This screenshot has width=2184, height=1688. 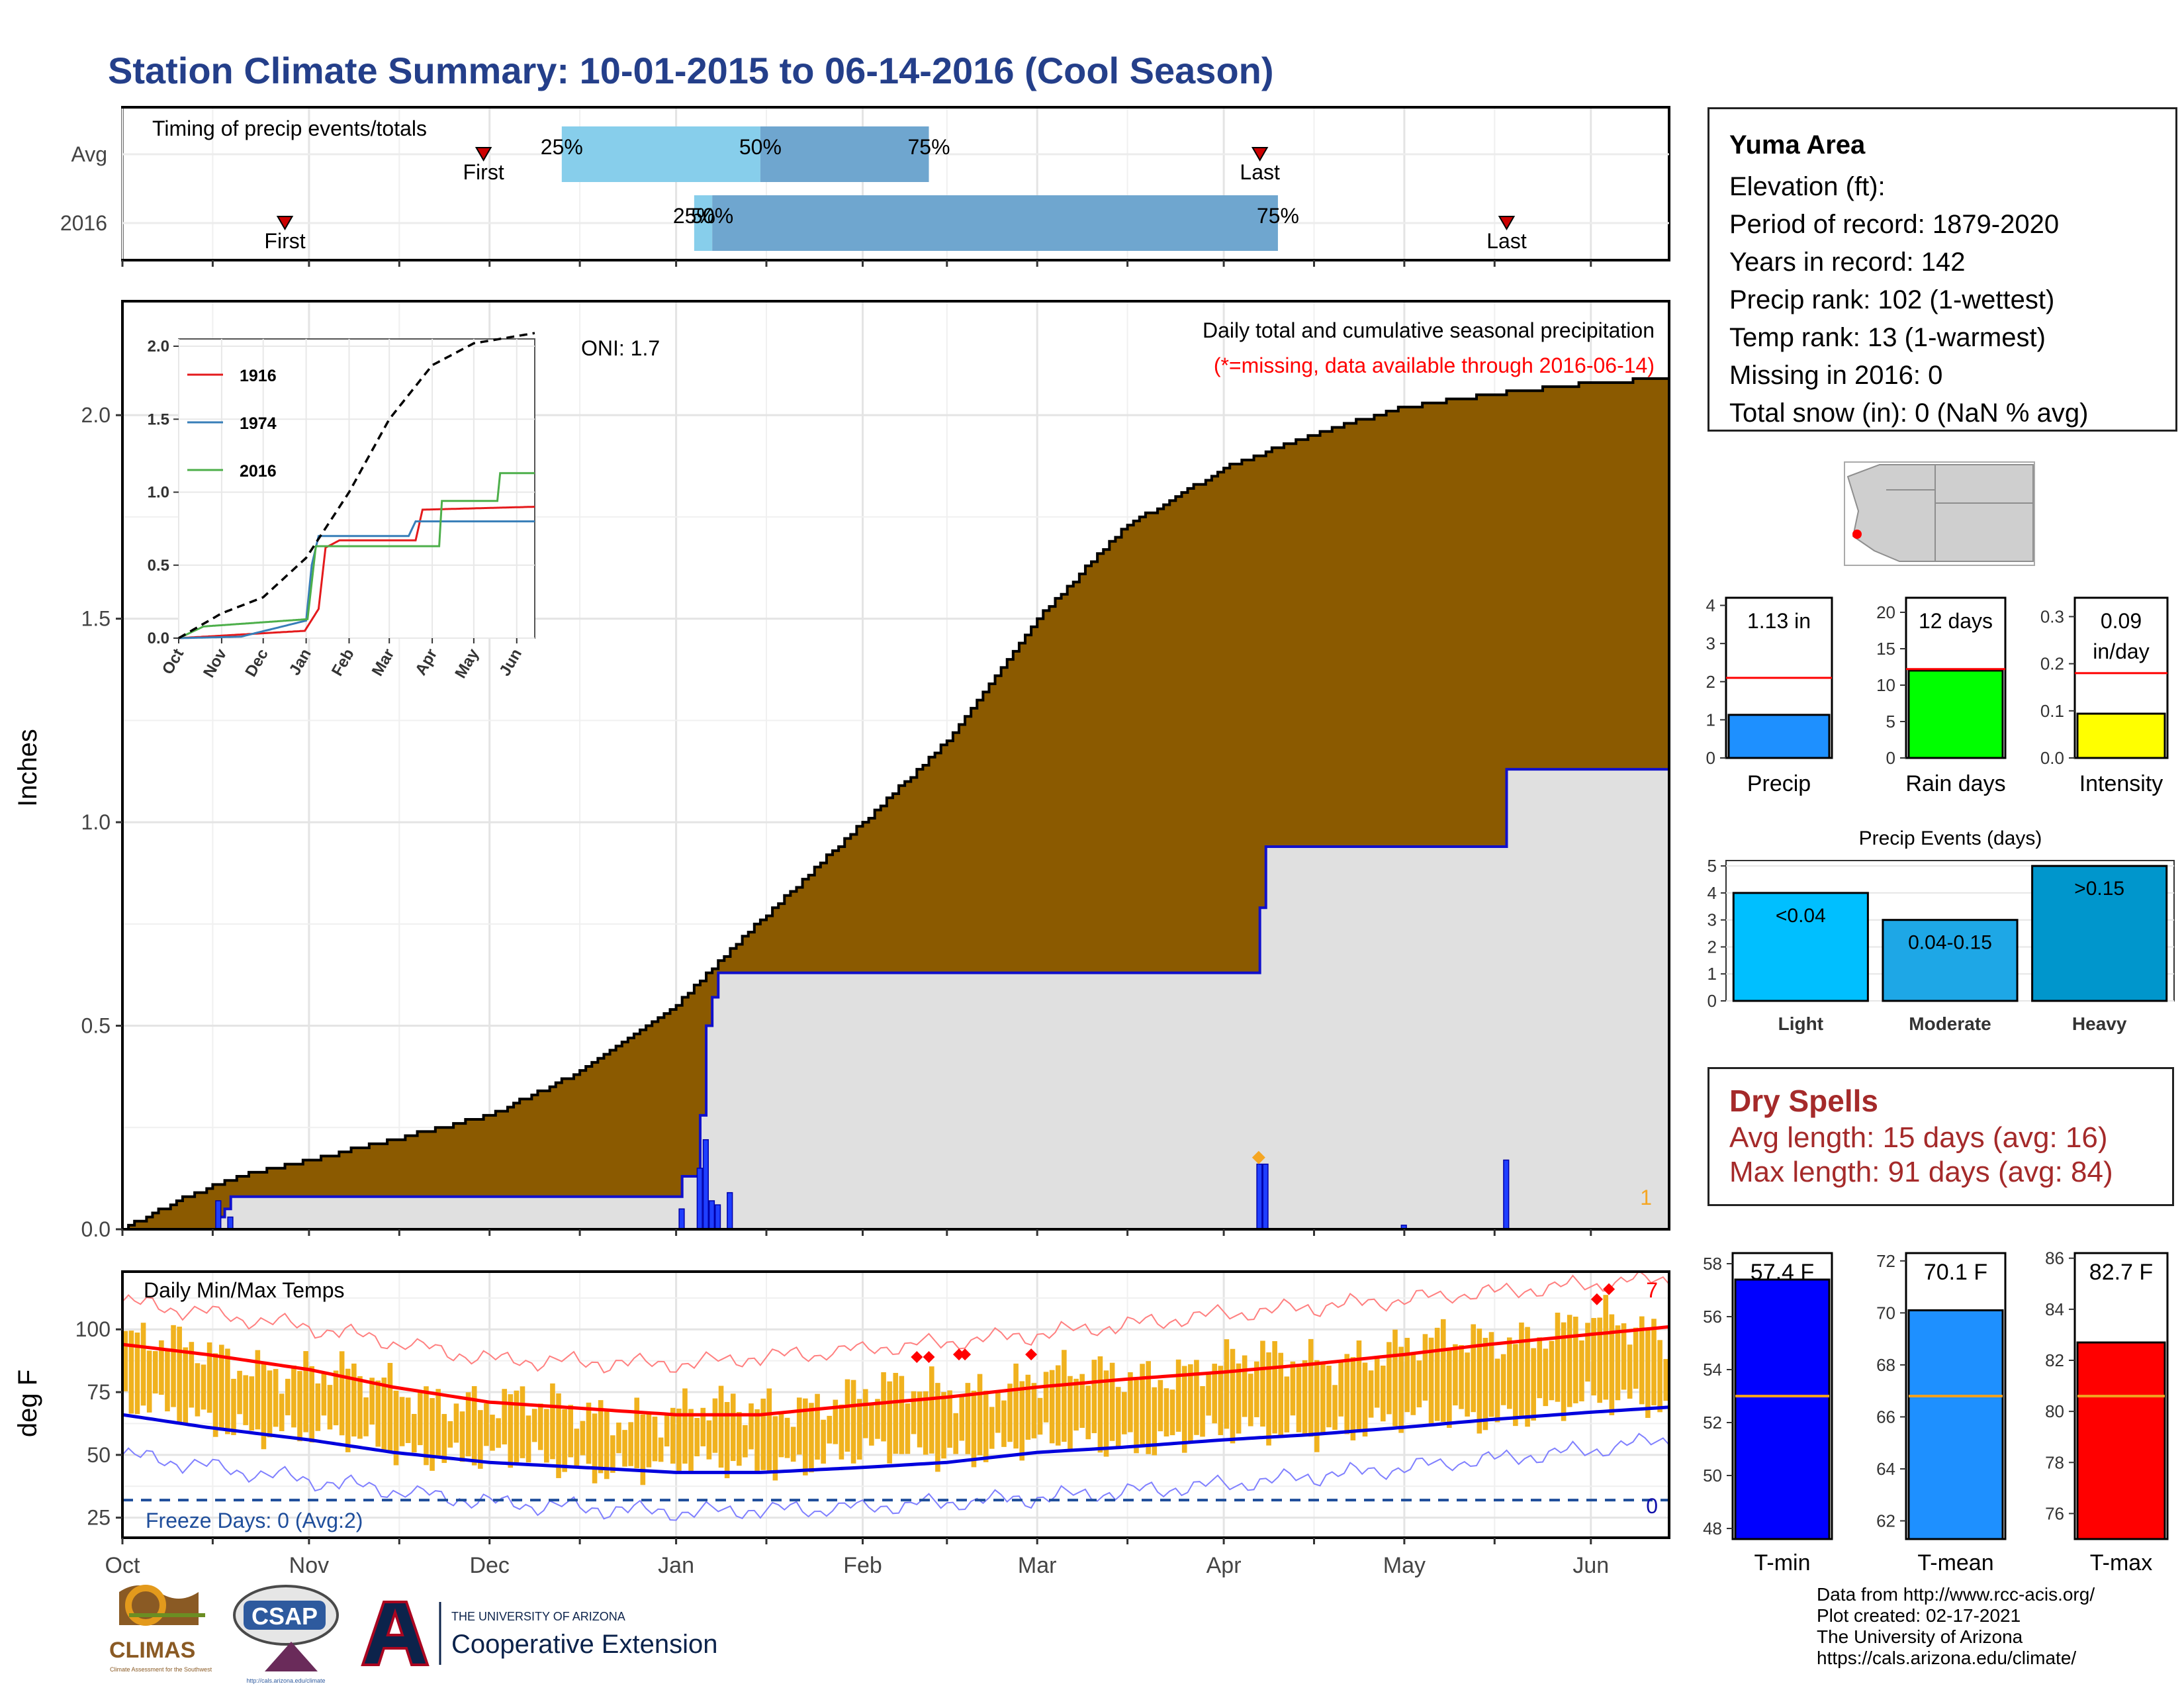 I want to click on ua-small-text: THE UNIVERSITY OF ARIZONA, so click(x=538, y=1616).